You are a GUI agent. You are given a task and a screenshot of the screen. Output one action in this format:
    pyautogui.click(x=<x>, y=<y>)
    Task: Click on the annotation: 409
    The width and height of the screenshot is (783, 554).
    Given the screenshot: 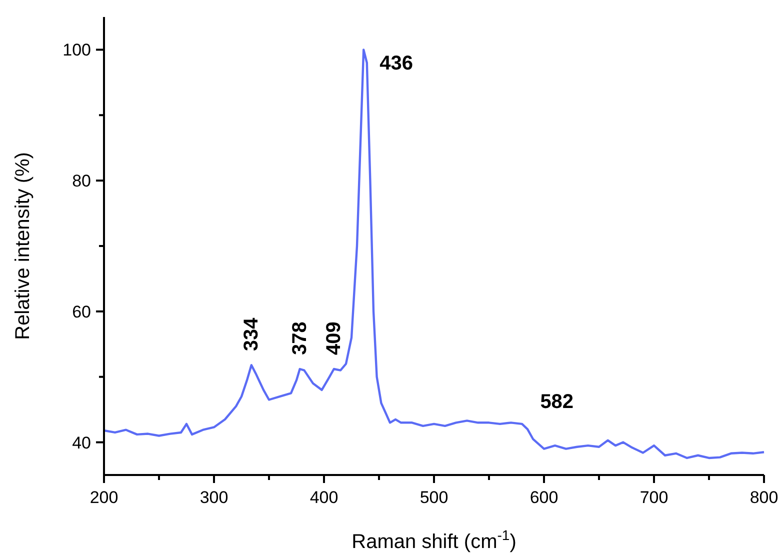 What is the action you would take?
    pyautogui.click(x=333, y=339)
    